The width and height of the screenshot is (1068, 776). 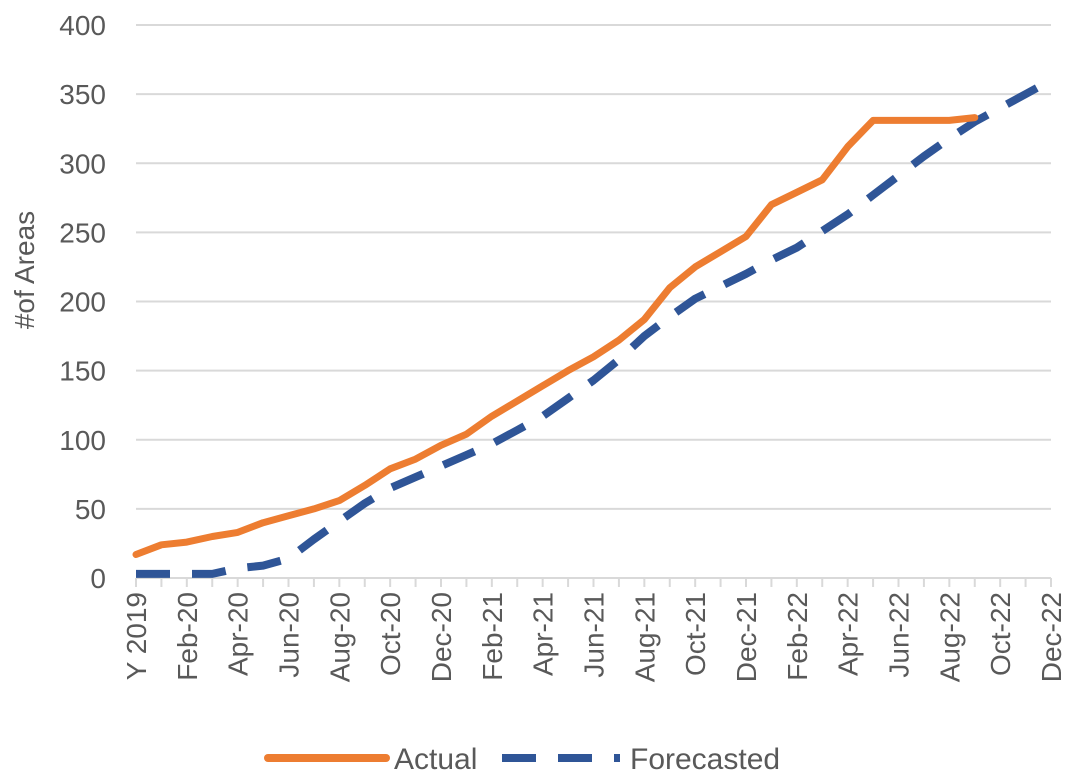 I want to click on y-tick-label: 200, so click(x=82, y=302).